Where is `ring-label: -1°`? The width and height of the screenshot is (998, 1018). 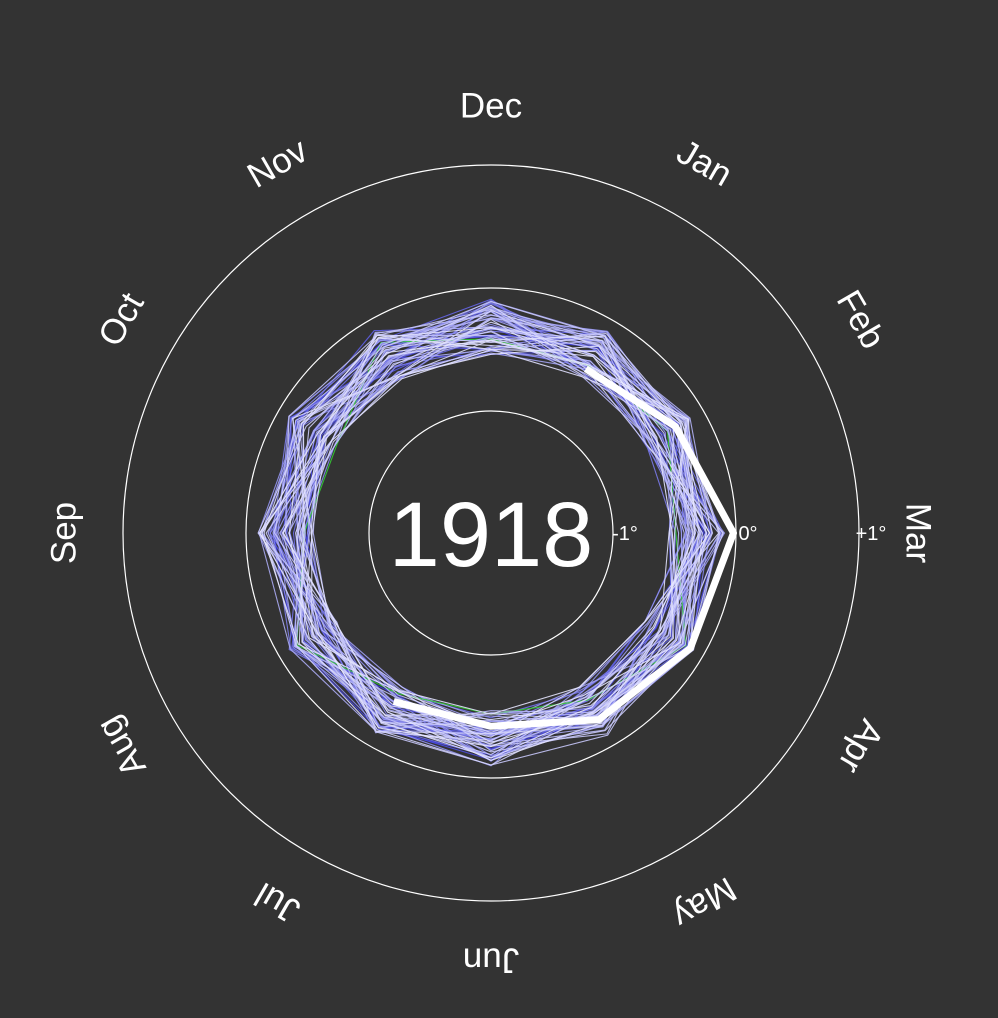 ring-label: -1° is located at coordinates (625, 534).